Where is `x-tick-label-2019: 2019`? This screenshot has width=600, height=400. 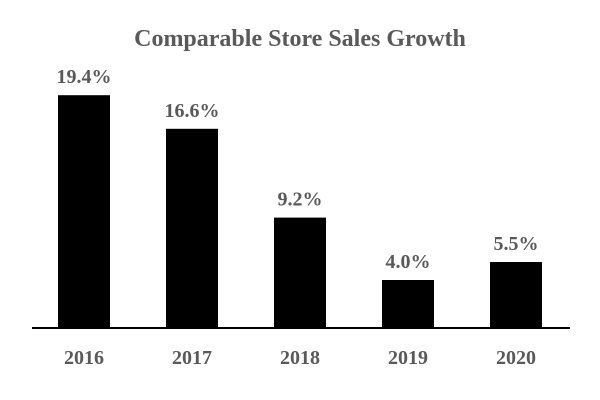 x-tick-label-2019: 2019 is located at coordinates (408, 358).